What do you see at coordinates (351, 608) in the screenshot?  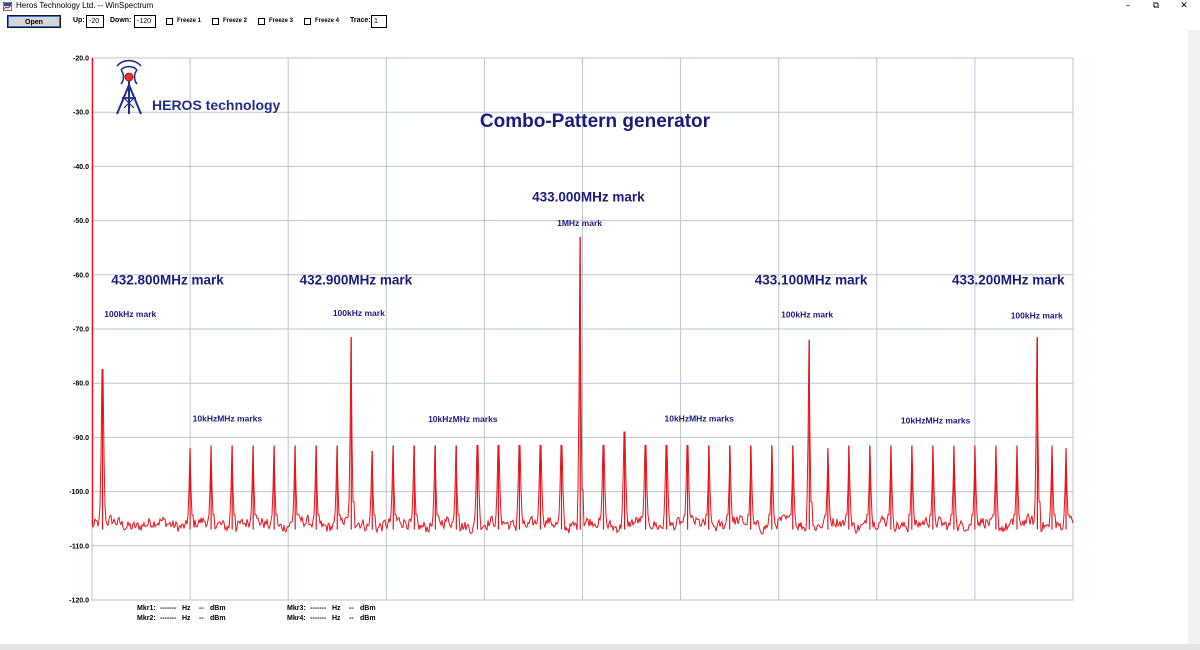 I see `mkr3-dbm-value: --` at bounding box center [351, 608].